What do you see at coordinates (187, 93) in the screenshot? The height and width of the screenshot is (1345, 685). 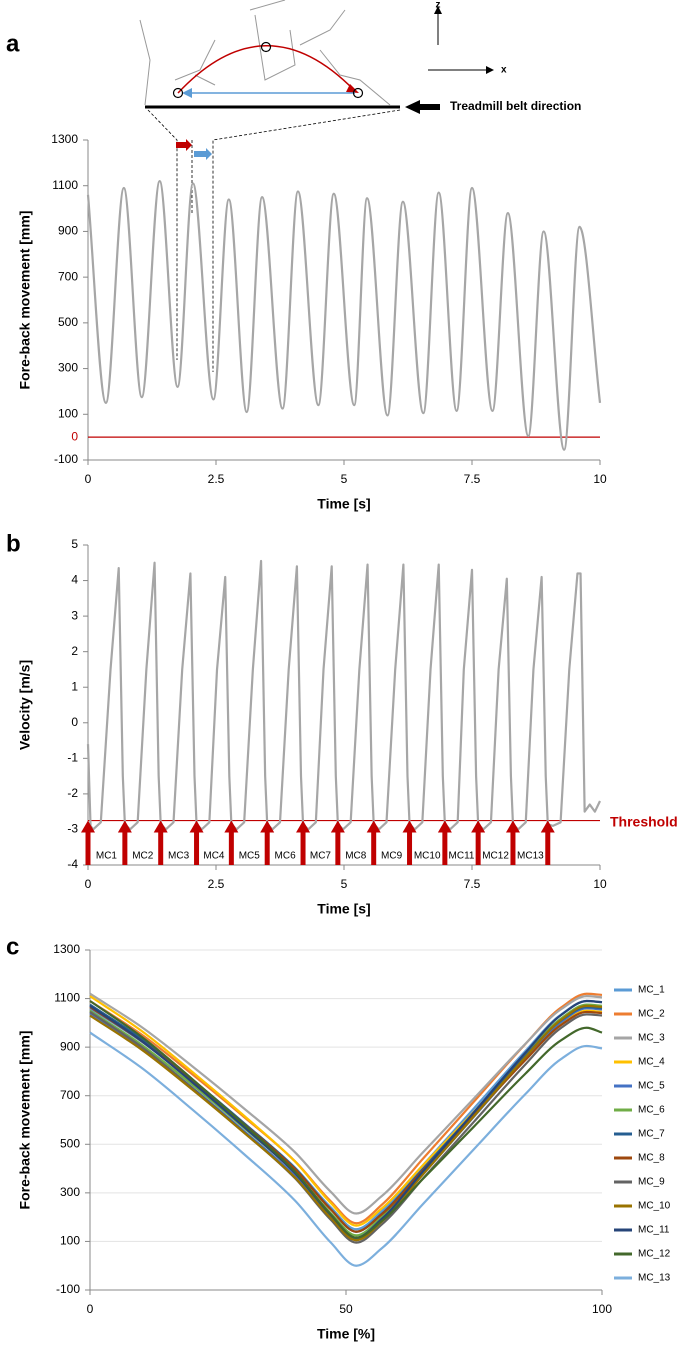 I see `stance-arrowhead` at bounding box center [187, 93].